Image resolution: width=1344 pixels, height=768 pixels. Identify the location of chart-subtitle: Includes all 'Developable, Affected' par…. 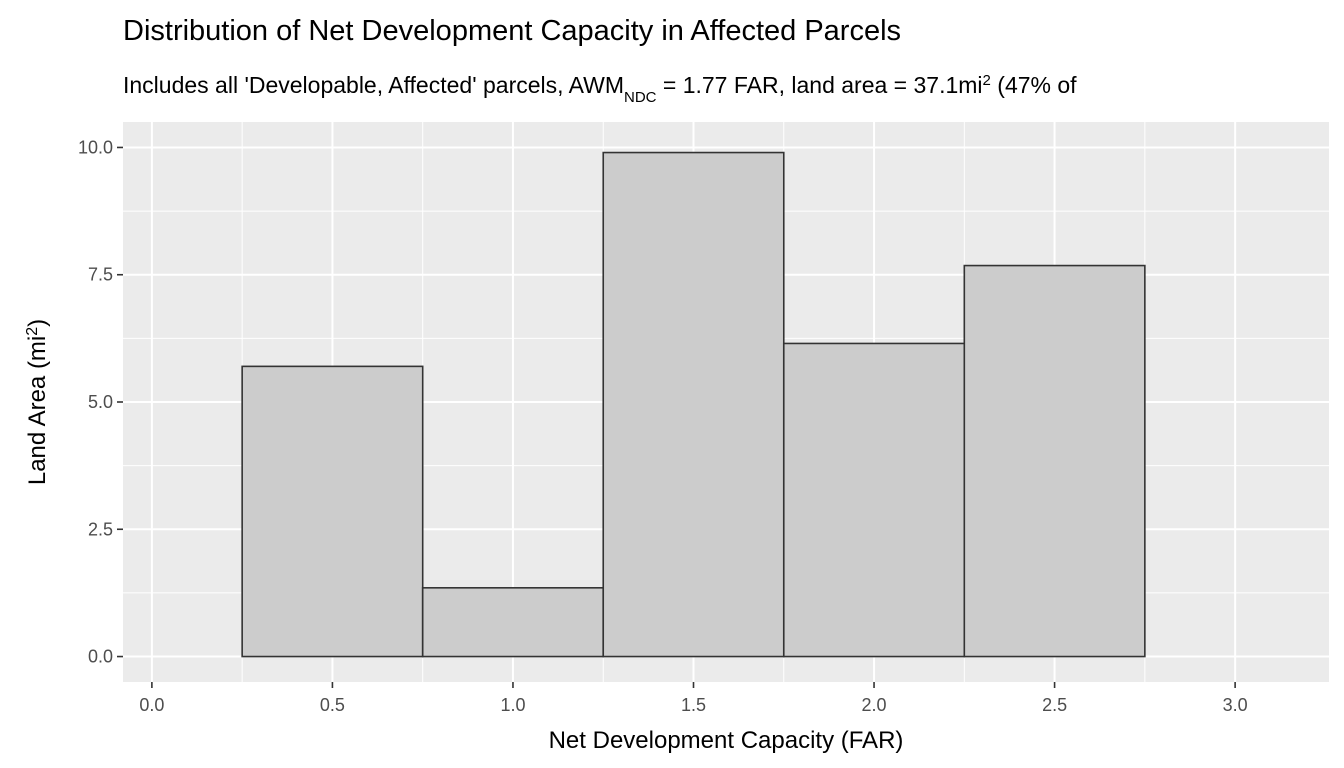
(600, 89).